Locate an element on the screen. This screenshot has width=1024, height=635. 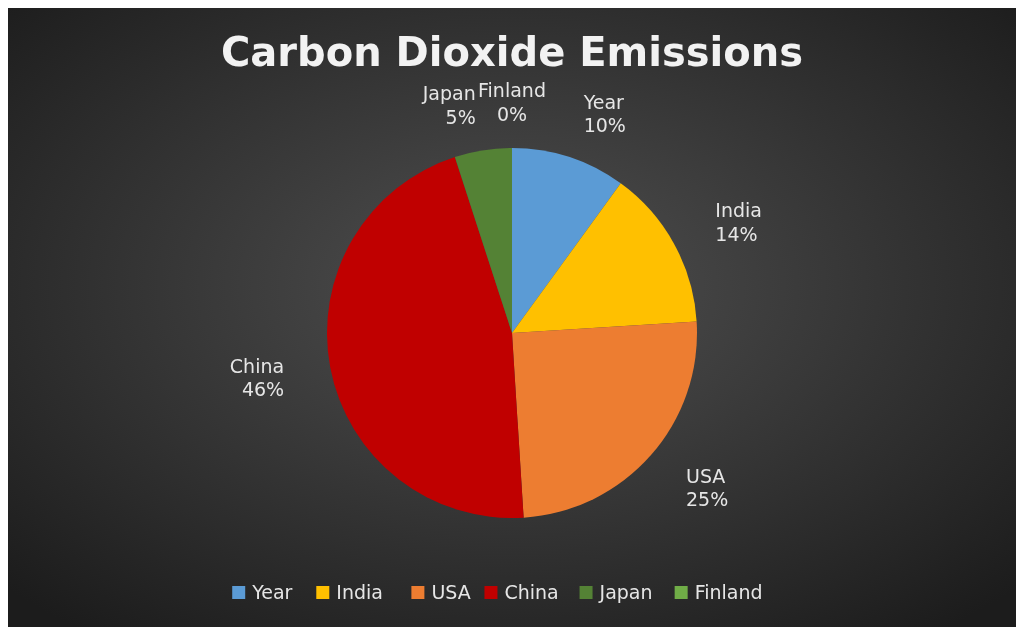
legend-label: China is located at coordinates (531, 592).